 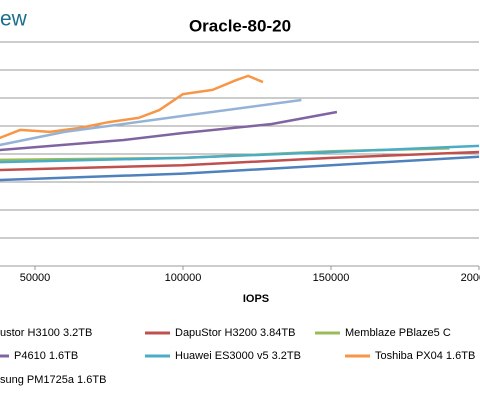 I want to click on x-tick-label: 100000, so click(x=183, y=278).